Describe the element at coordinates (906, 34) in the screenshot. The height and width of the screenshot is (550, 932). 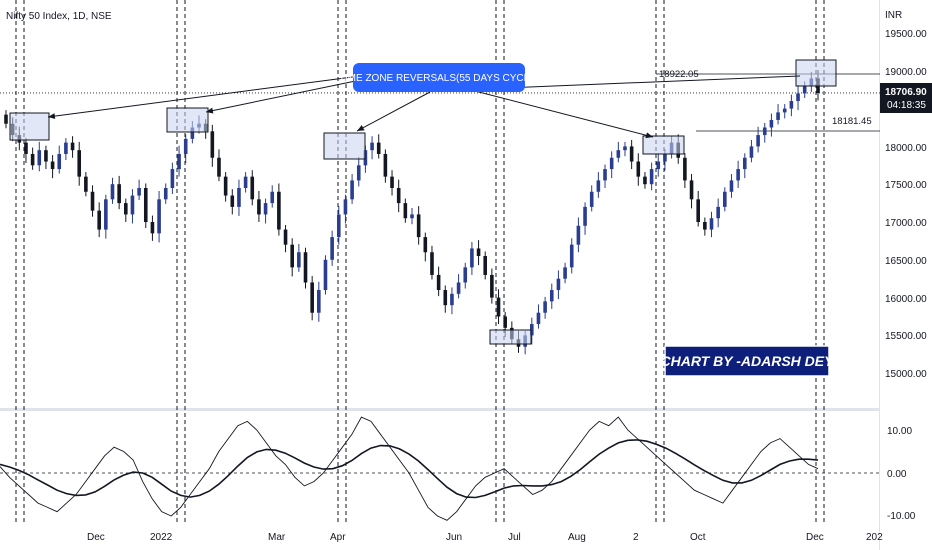
I see `y-tick-label: 19500.00` at that location.